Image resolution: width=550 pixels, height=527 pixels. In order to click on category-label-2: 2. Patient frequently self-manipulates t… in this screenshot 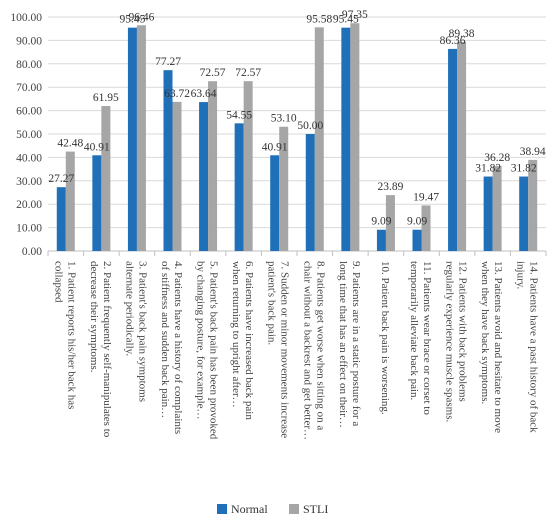, I will do `click(100, 349)`.